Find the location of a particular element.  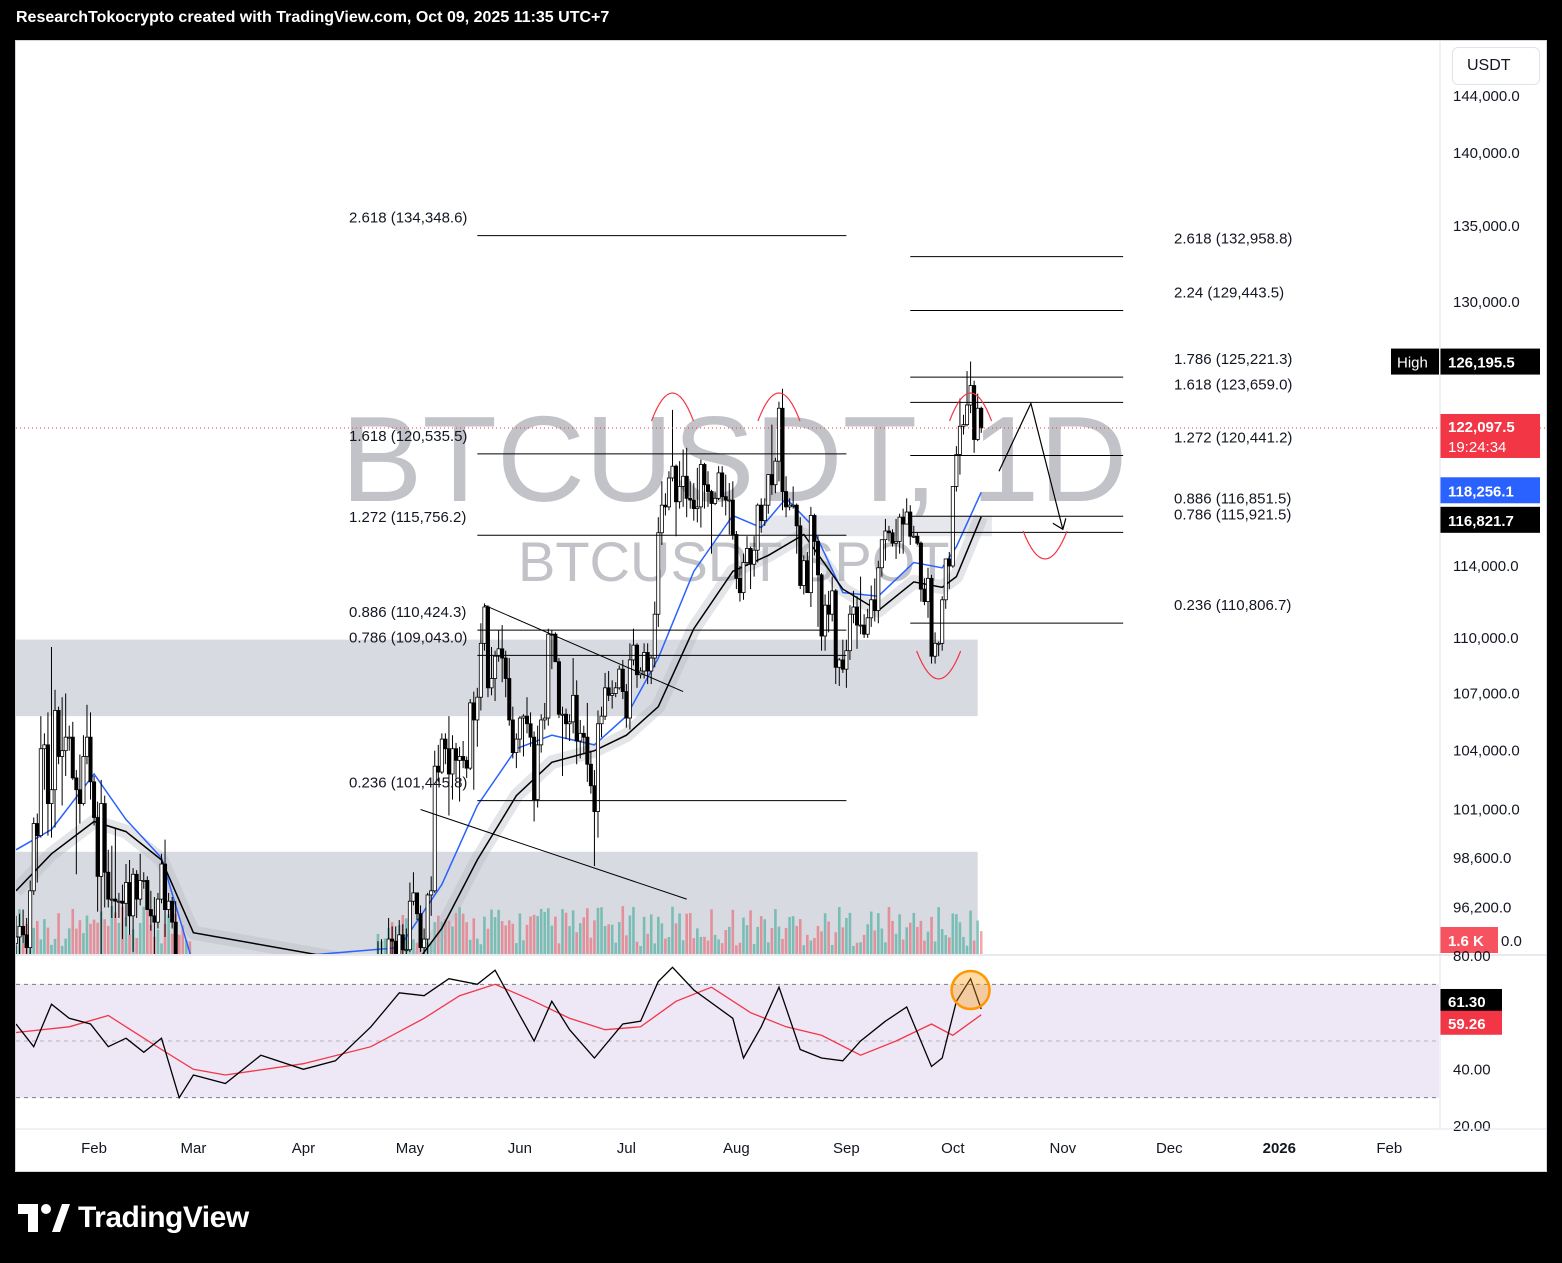

rsi-badge-value: 61.30 is located at coordinates (1467, 1002).